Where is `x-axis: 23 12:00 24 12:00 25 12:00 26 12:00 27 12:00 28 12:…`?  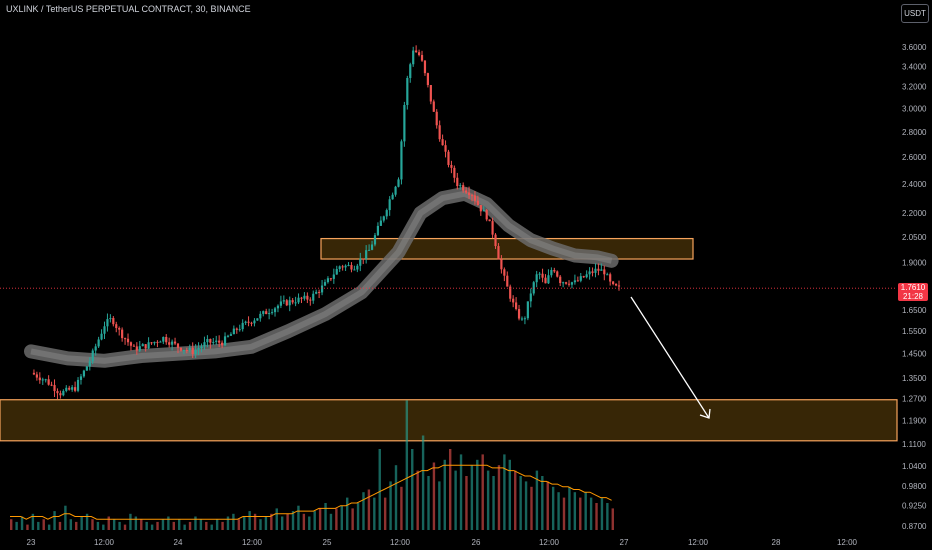
x-axis: 23 12:00 24 12:00 25 12:00 26 12:00 27 12:00 28 12:… is located at coordinates (442, 542).